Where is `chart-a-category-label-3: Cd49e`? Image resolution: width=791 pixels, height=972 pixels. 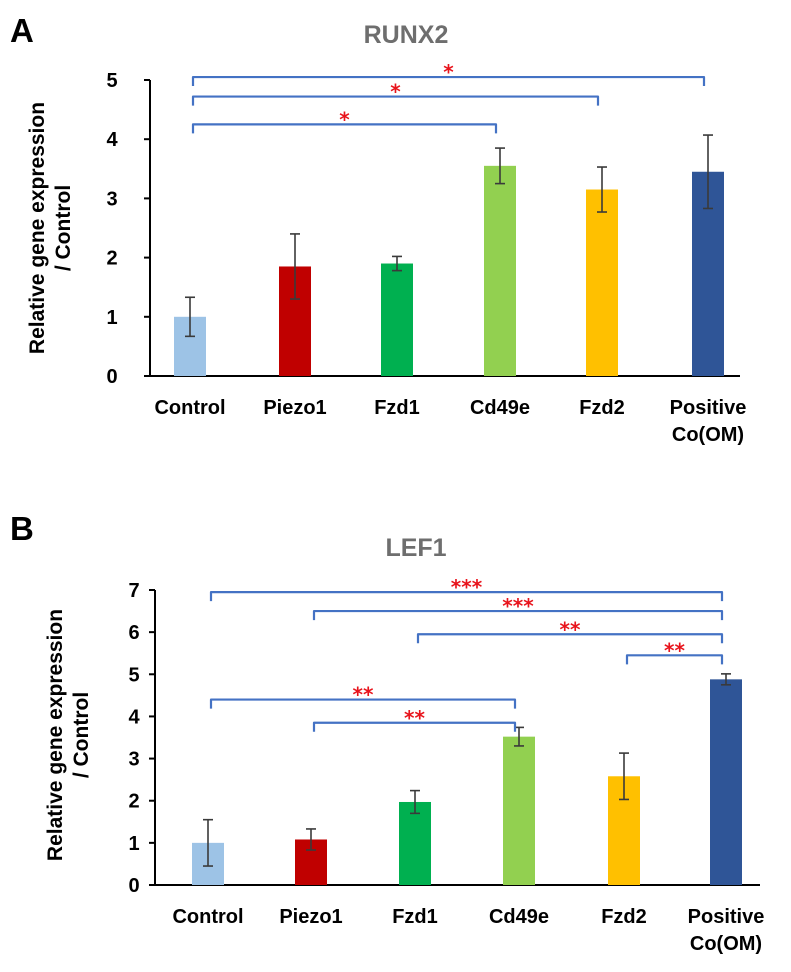 chart-a-category-label-3: Cd49e is located at coordinates (500, 408).